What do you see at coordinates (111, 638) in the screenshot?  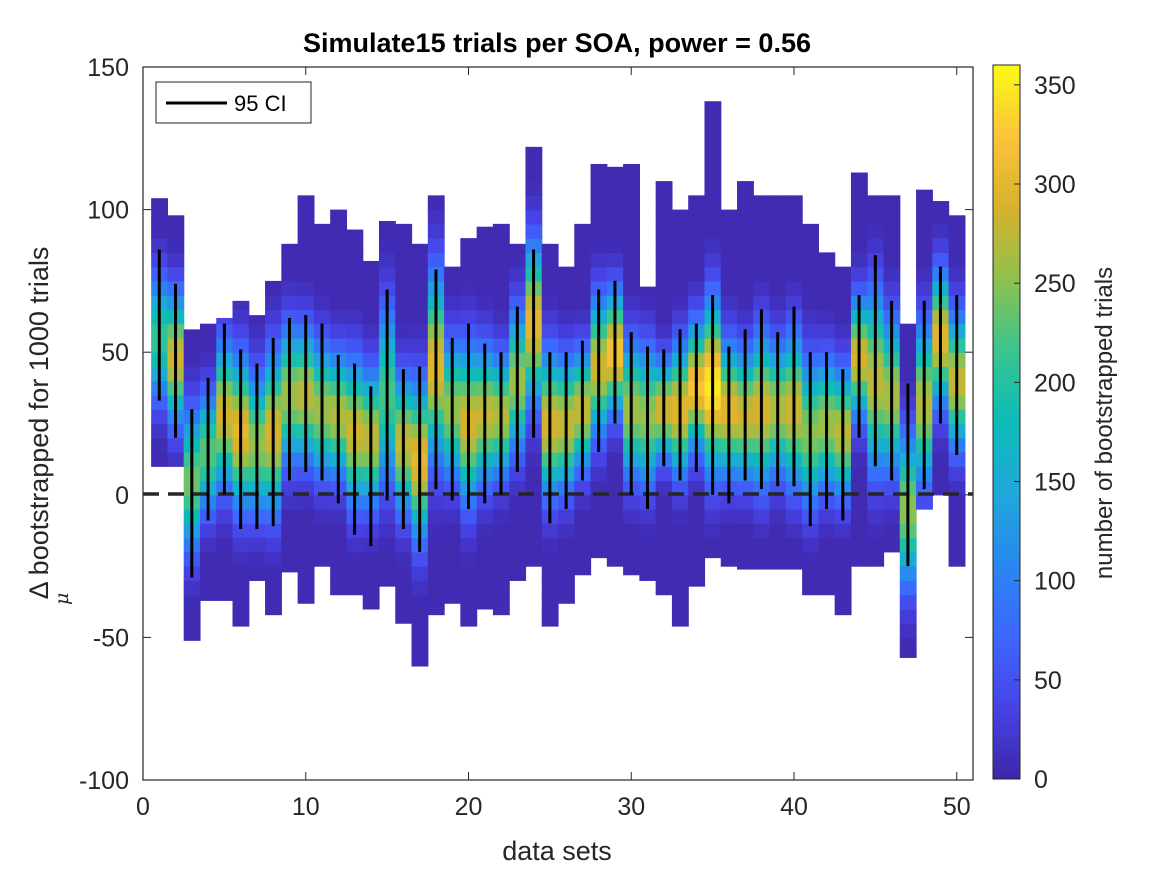 I see `y-tick-label: -50` at bounding box center [111, 638].